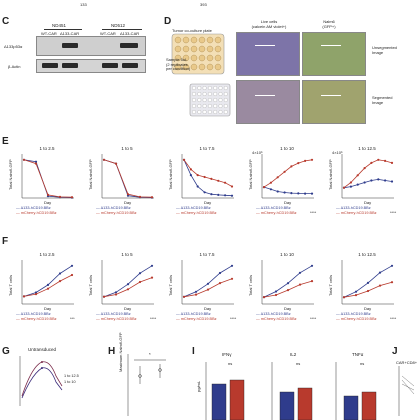 This screenshot has height=420, width=420. I want to click on panel-i-letter: I, so click(193, 351).